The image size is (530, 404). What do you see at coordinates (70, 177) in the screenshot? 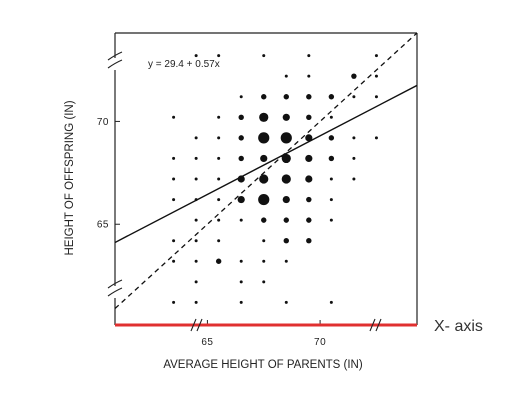
I see `y-axis-title: HEIGHT OF OFFSPRING (IN)` at bounding box center [70, 177].